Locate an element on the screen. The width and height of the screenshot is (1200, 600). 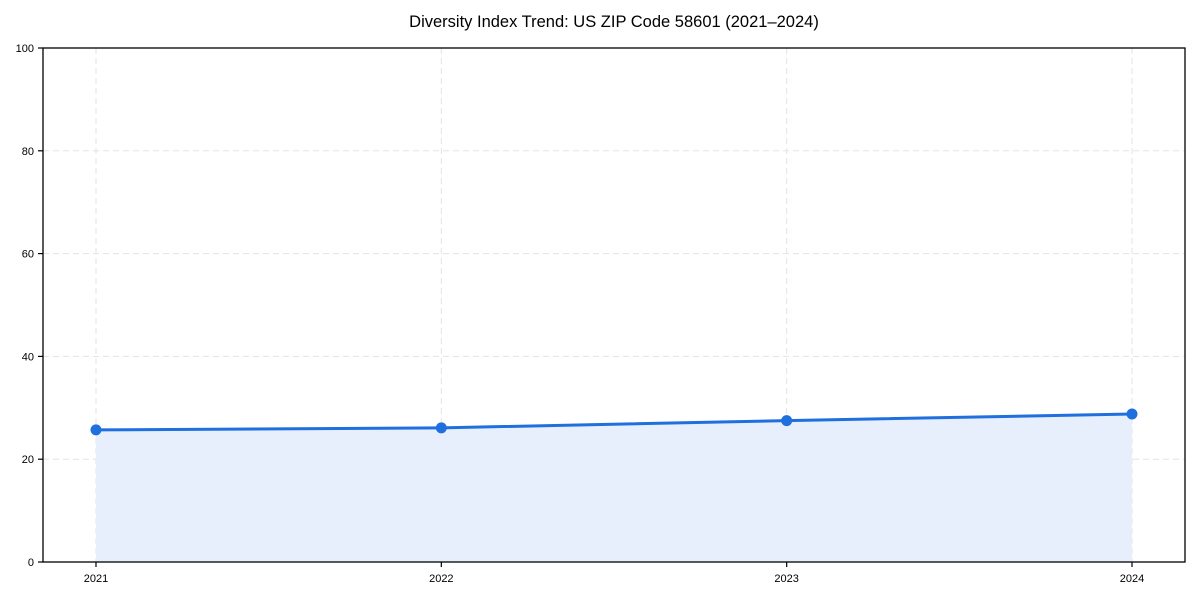
x-tick-label: 2021 is located at coordinates (96, 579).